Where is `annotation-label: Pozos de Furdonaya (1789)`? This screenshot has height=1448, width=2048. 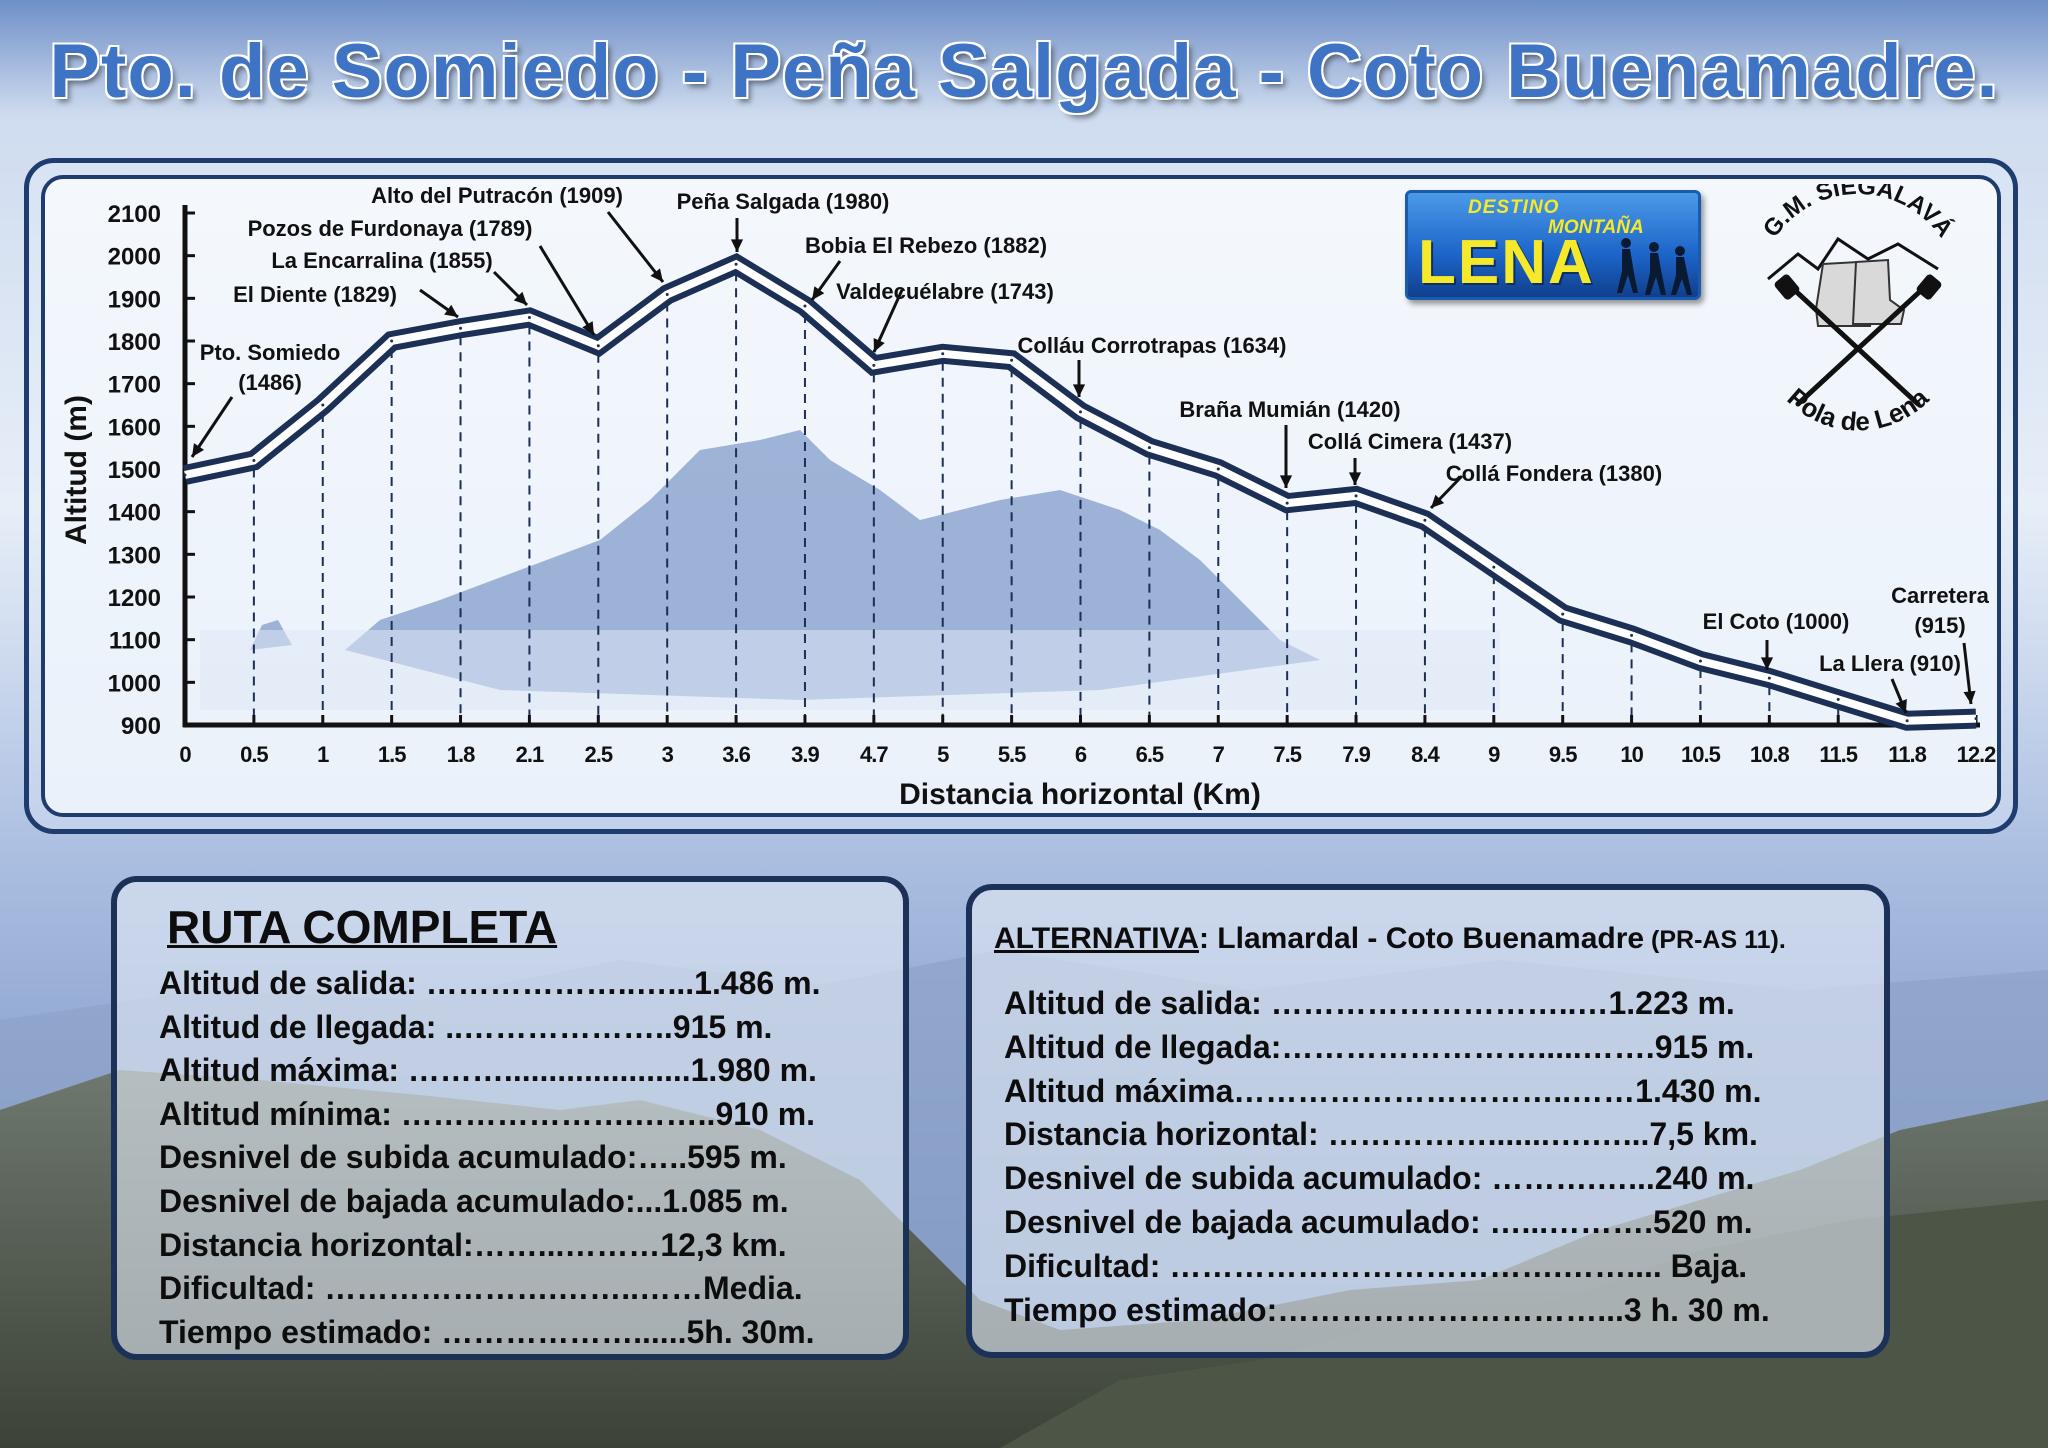
annotation-label: Pozos de Furdonaya (1789) is located at coordinates (390, 228).